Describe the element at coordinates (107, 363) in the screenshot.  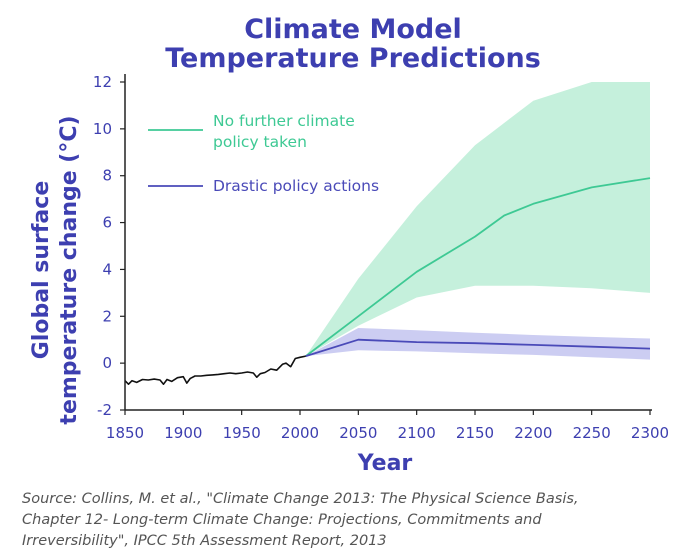
I see `y-tick-label: 0` at that location.